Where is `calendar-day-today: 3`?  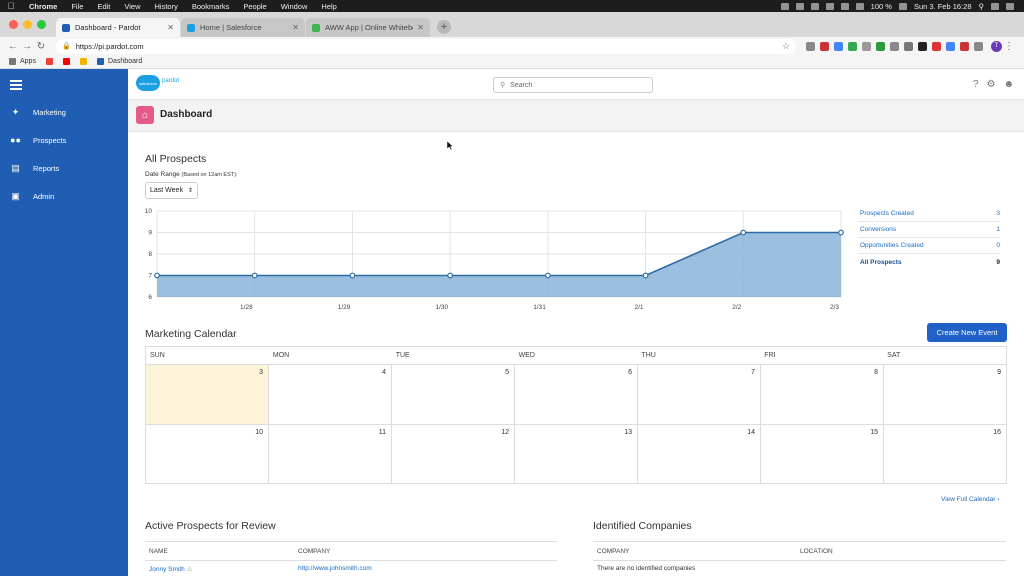 calendar-day-today: 3 is located at coordinates (207, 394).